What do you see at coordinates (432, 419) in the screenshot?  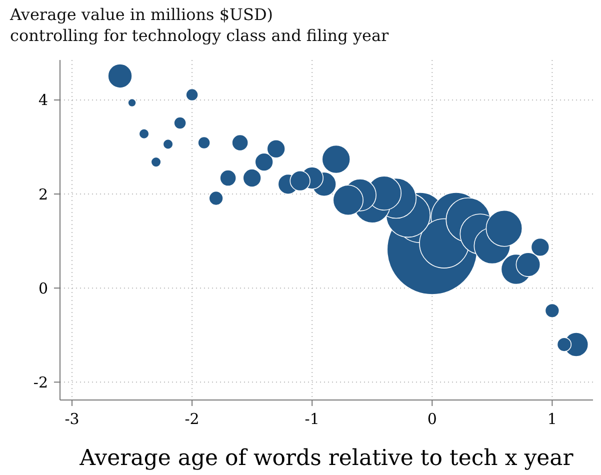 I see `x-tick-label: 0` at bounding box center [432, 419].